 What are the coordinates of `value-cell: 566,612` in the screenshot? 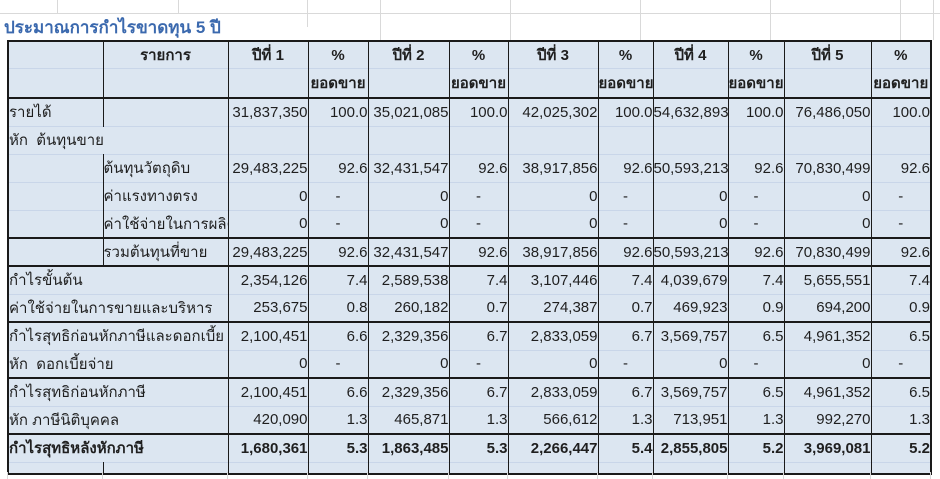 It's located at (553, 419).